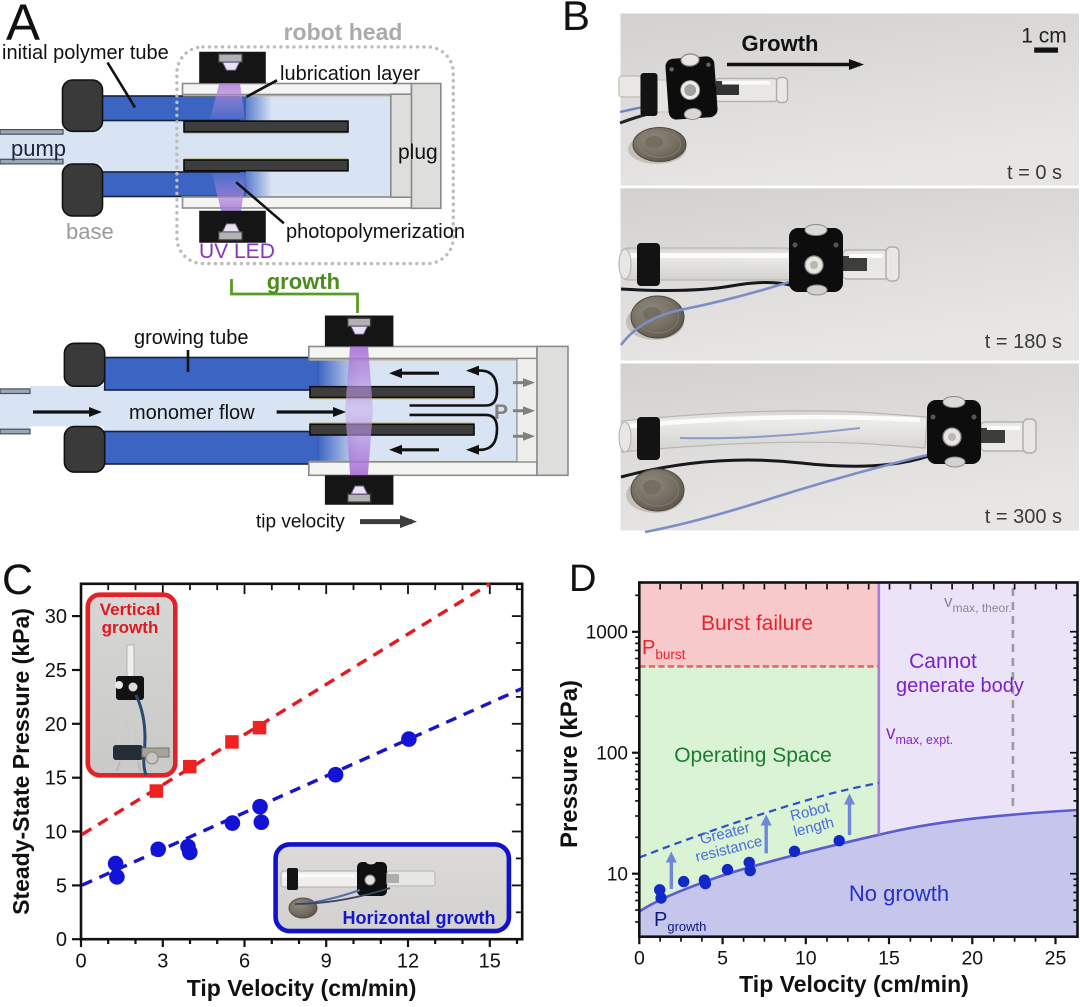  I want to click on svg-text: generate body, so click(960, 686).